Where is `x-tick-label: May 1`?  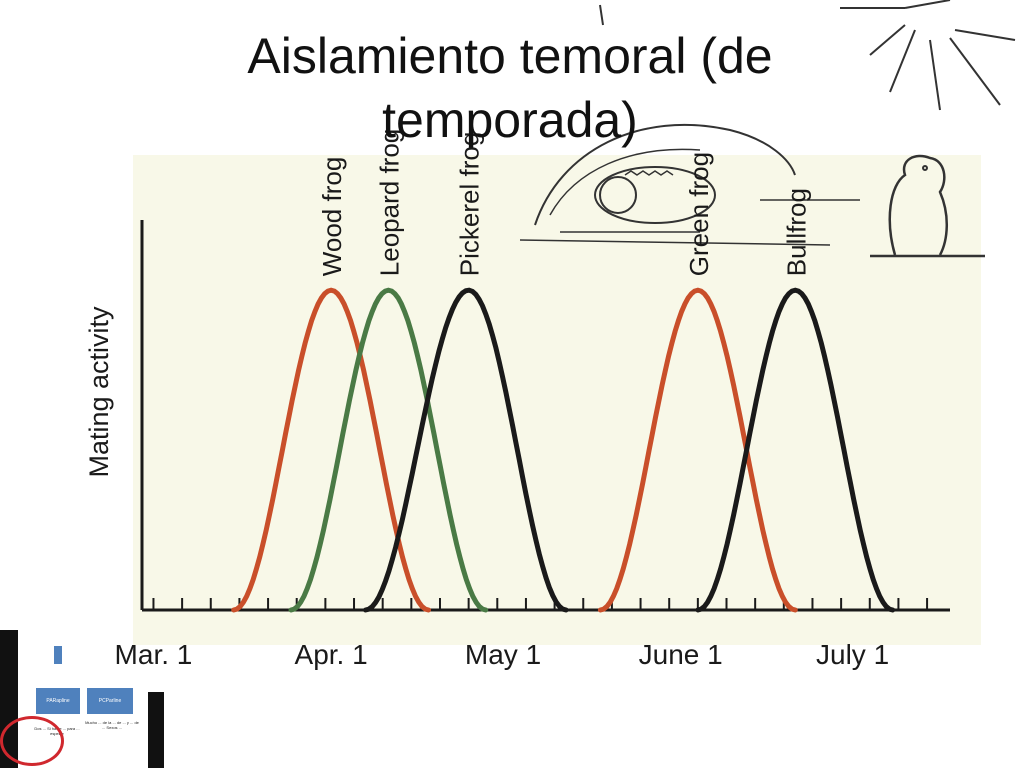
x-tick-label: May 1 is located at coordinates (503, 654).